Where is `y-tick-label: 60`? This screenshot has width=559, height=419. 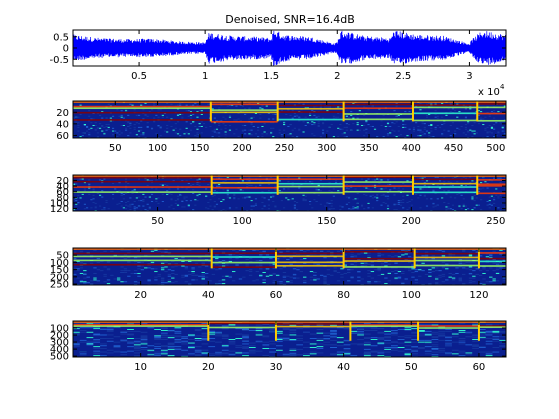
y-tick-label: 60 is located at coordinates (62, 192).